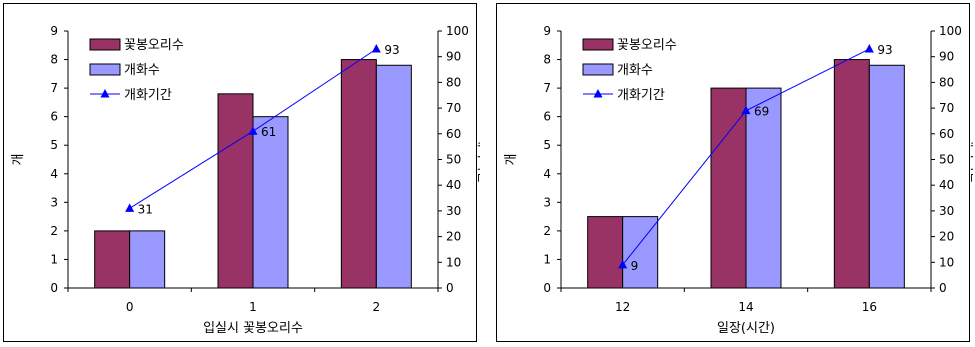 The width and height of the screenshot is (975, 347). Describe the element at coordinates (745, 307) in the screenshot. I see `x-tick-label: 14` at that location.